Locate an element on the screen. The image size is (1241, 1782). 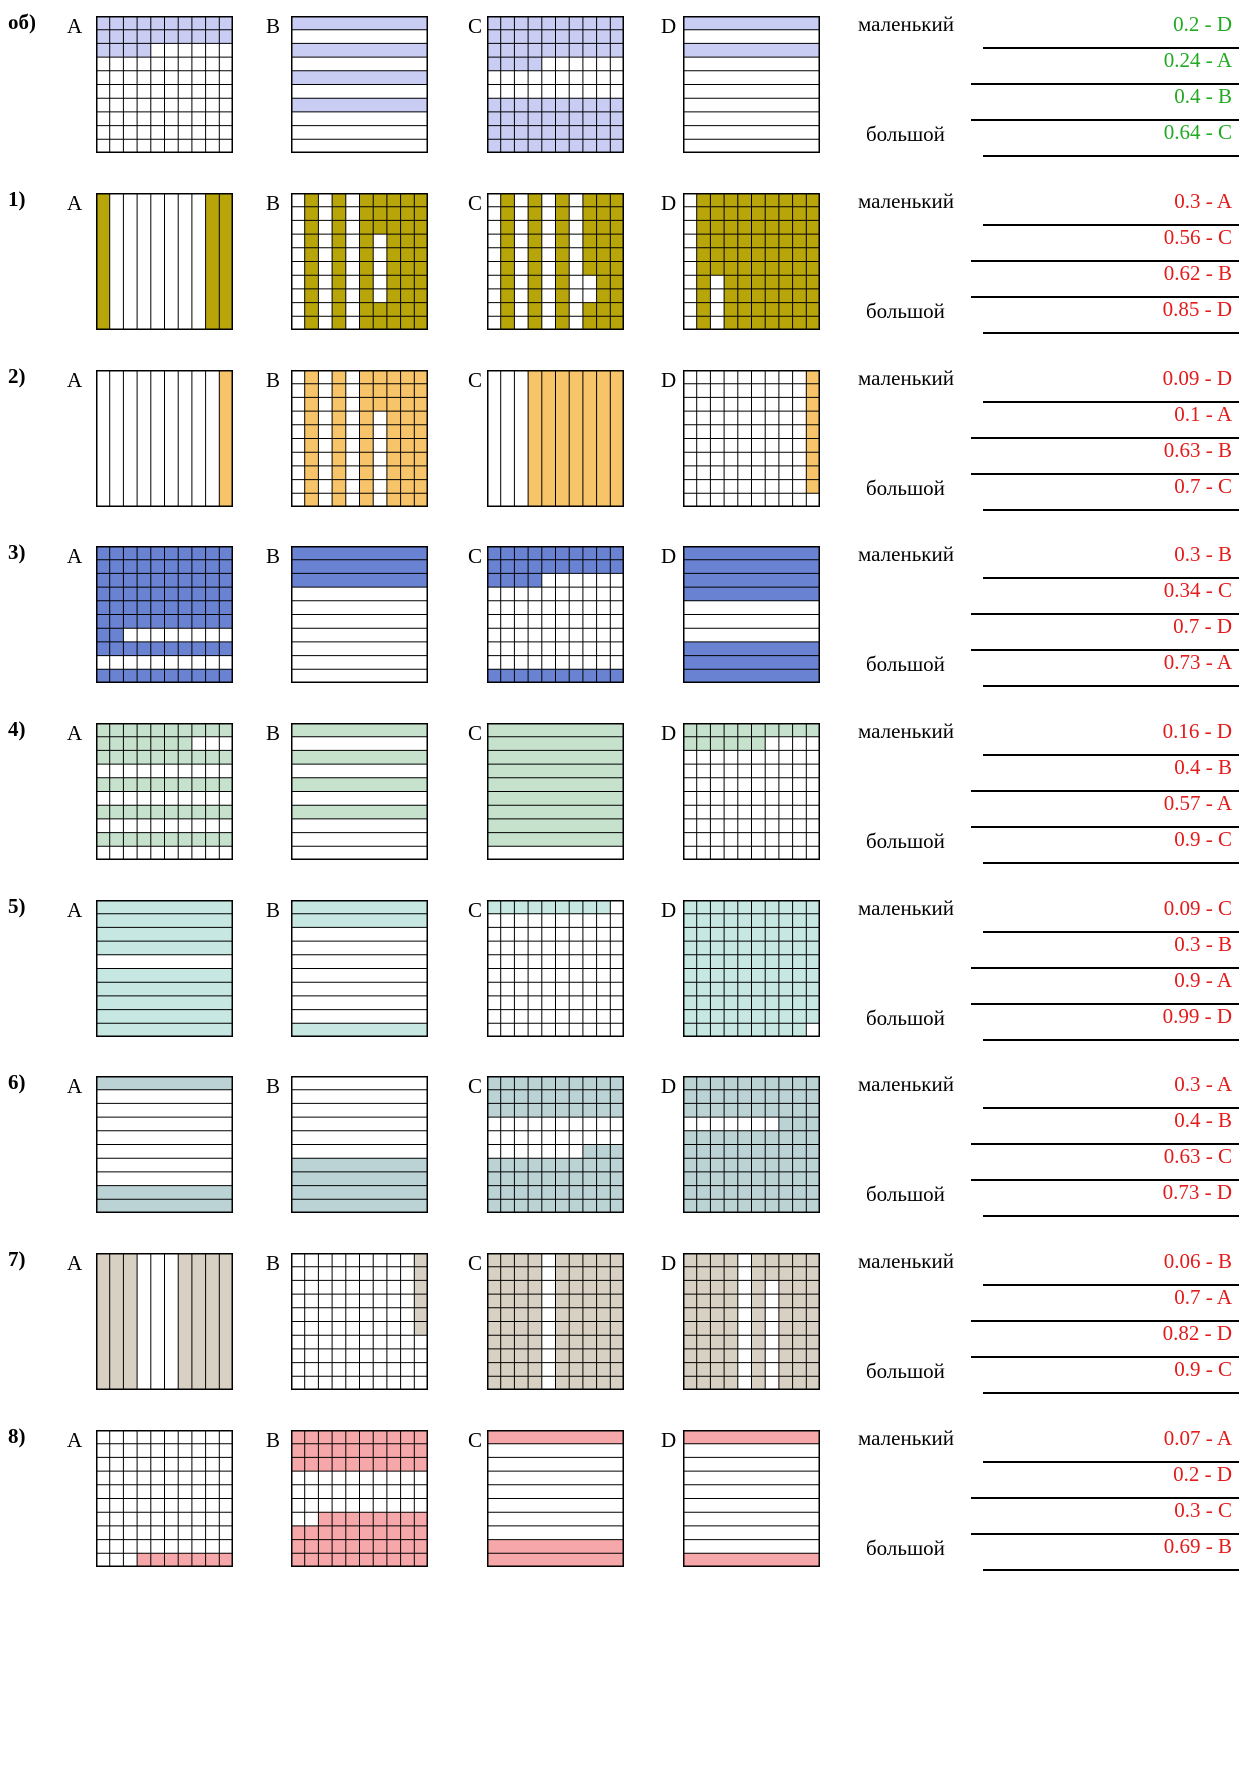
grid-letter: B is located at coordinates (273, 203).